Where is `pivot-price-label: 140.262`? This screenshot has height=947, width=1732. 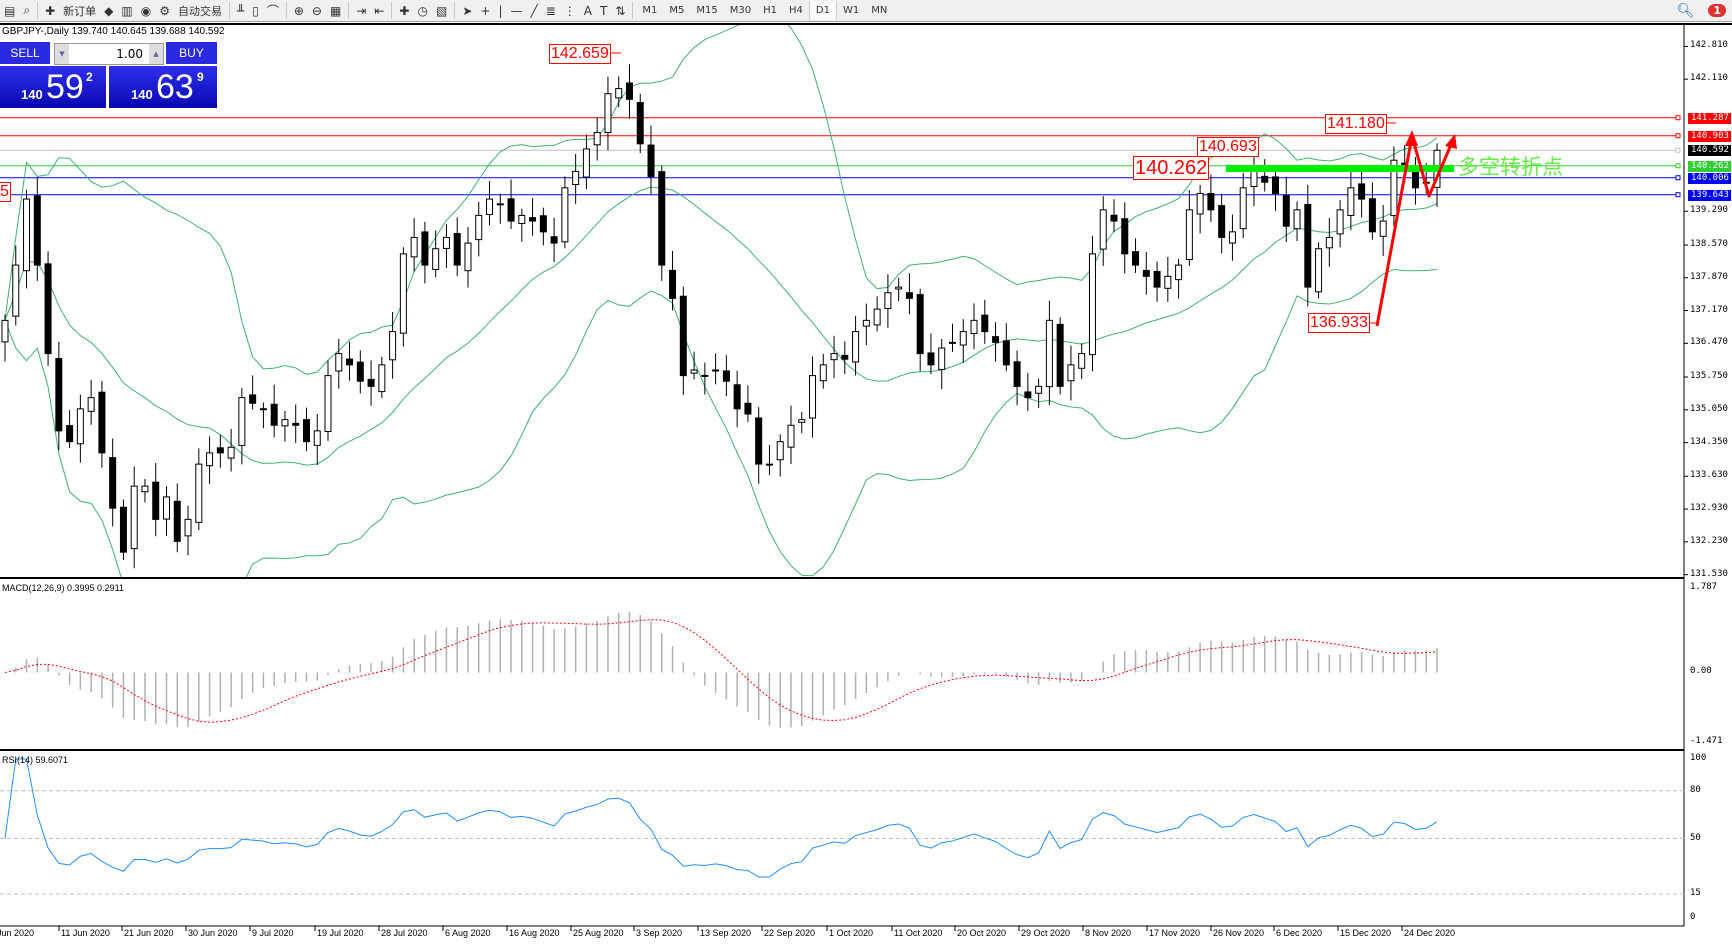
pivot-price-label: 140.262 is located at coordinates (1171, 168).